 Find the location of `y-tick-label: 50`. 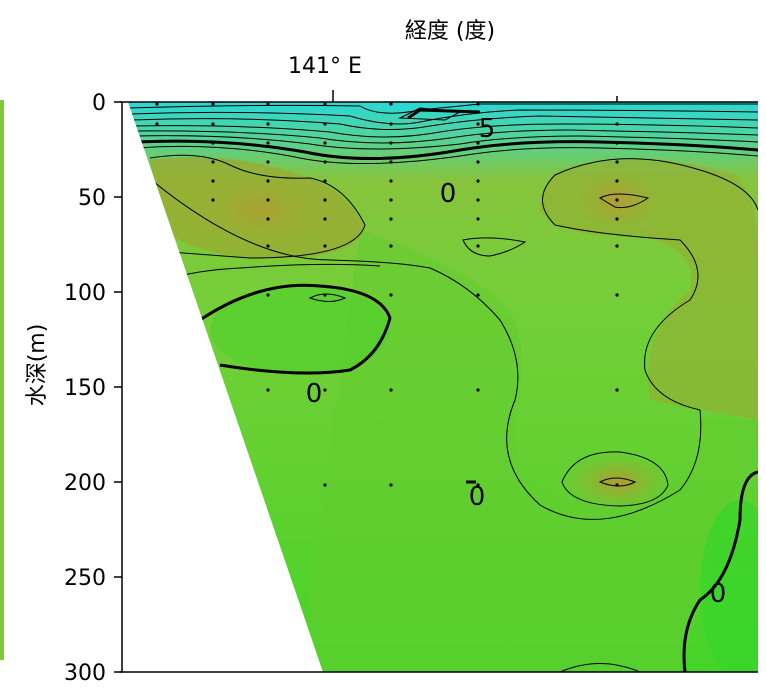

y-tick-label: 50 is located at coordinates (92, 198).